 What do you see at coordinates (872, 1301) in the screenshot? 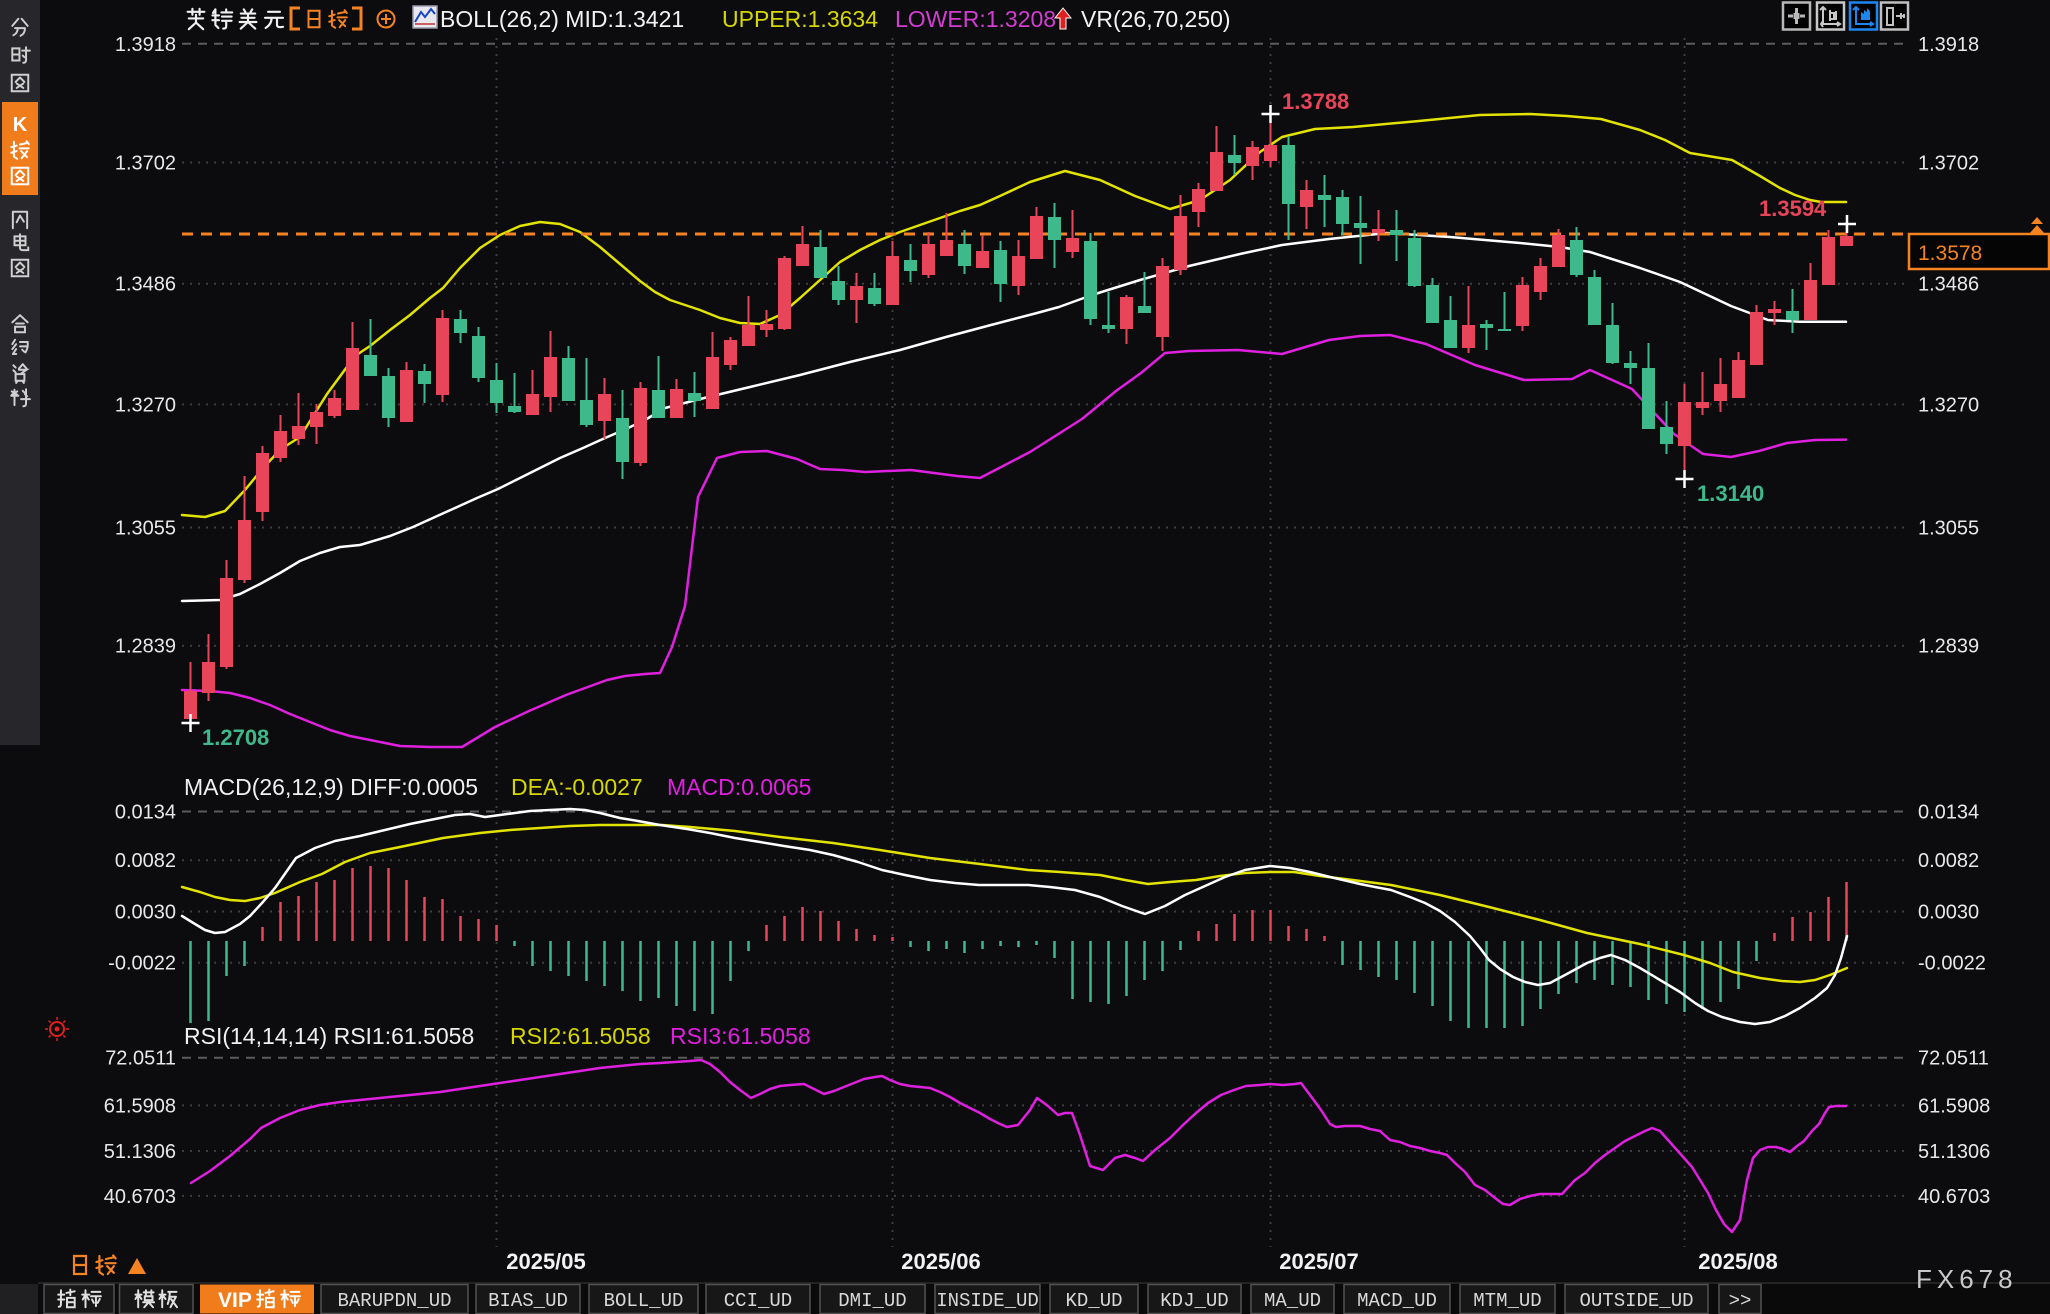
I see `svg-text: DMI_UD` at bounding box center [872, 1301].